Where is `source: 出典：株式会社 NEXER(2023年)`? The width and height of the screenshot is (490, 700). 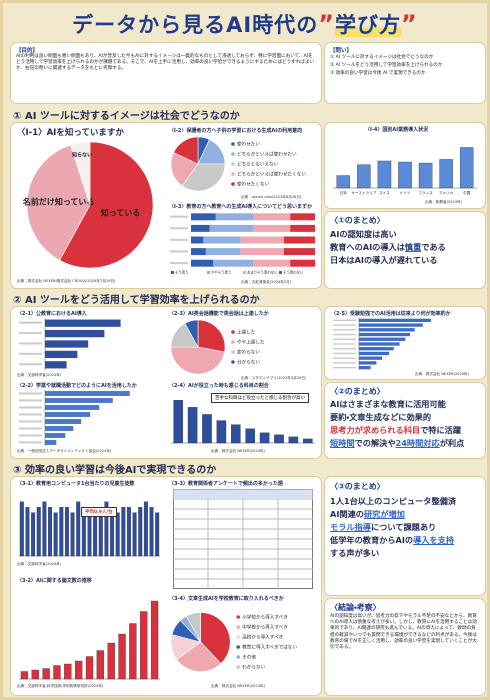 source: 出典：株式会社 NEXER(2023年) is located at coordinates (238, 686).